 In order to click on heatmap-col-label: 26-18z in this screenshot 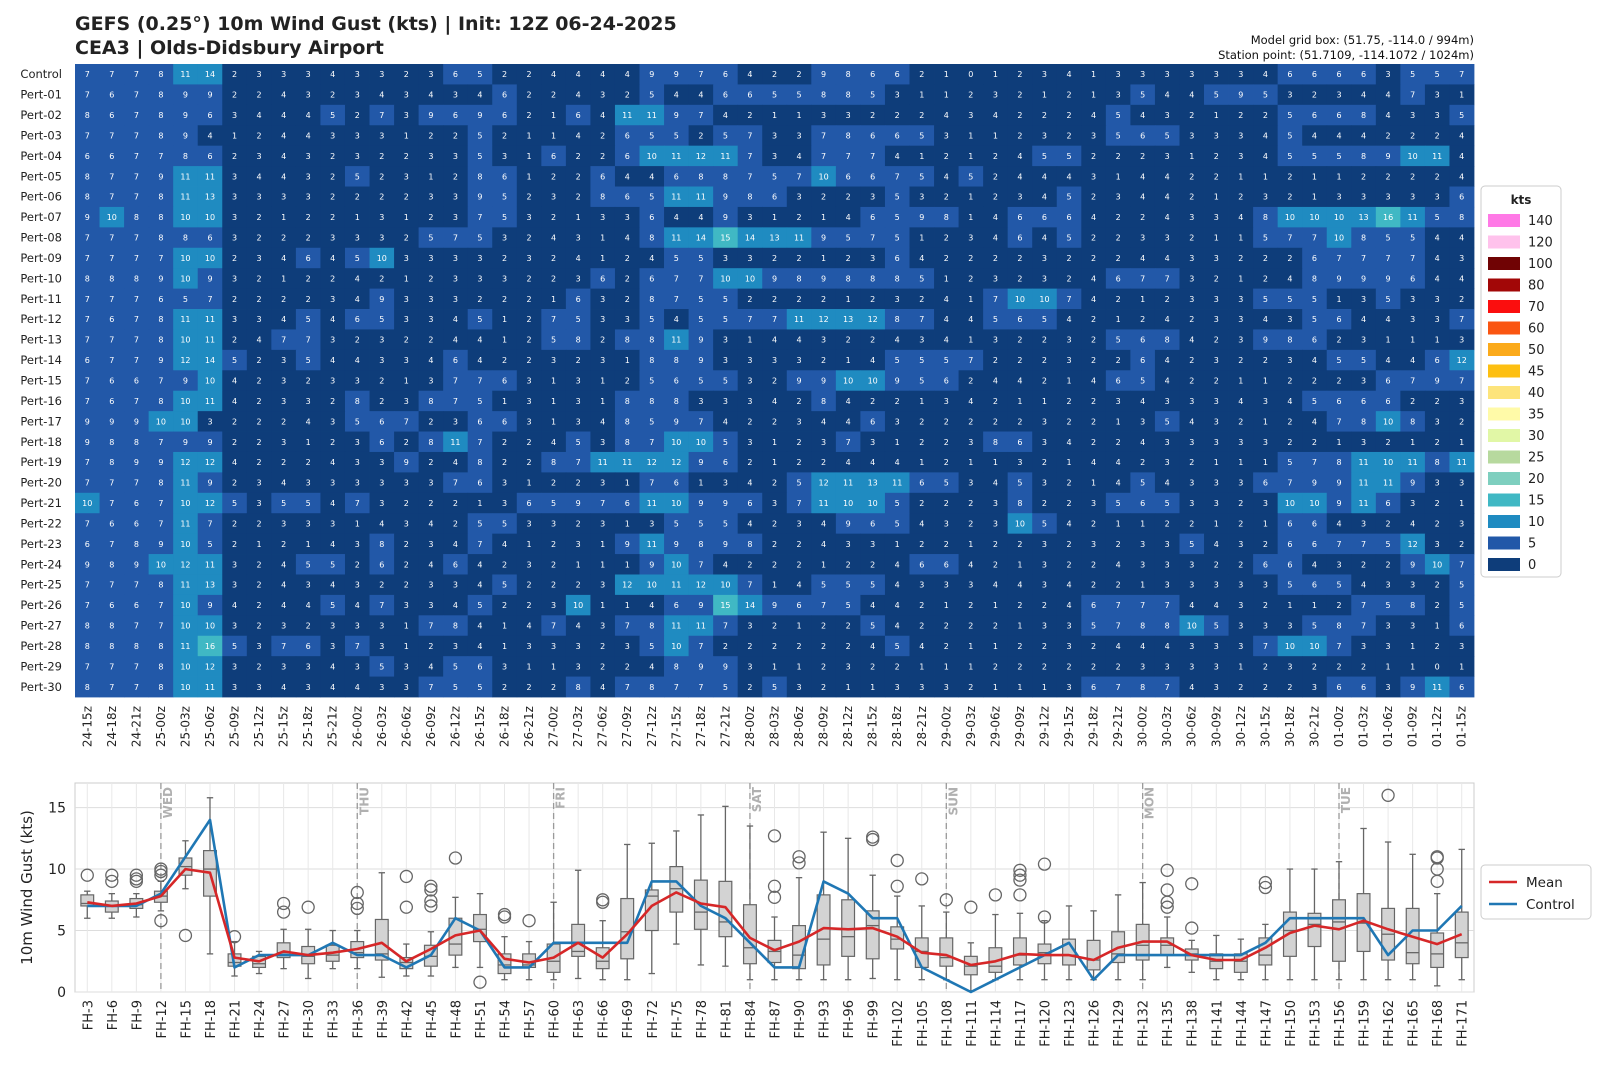, I will do `click(505, 726)`.